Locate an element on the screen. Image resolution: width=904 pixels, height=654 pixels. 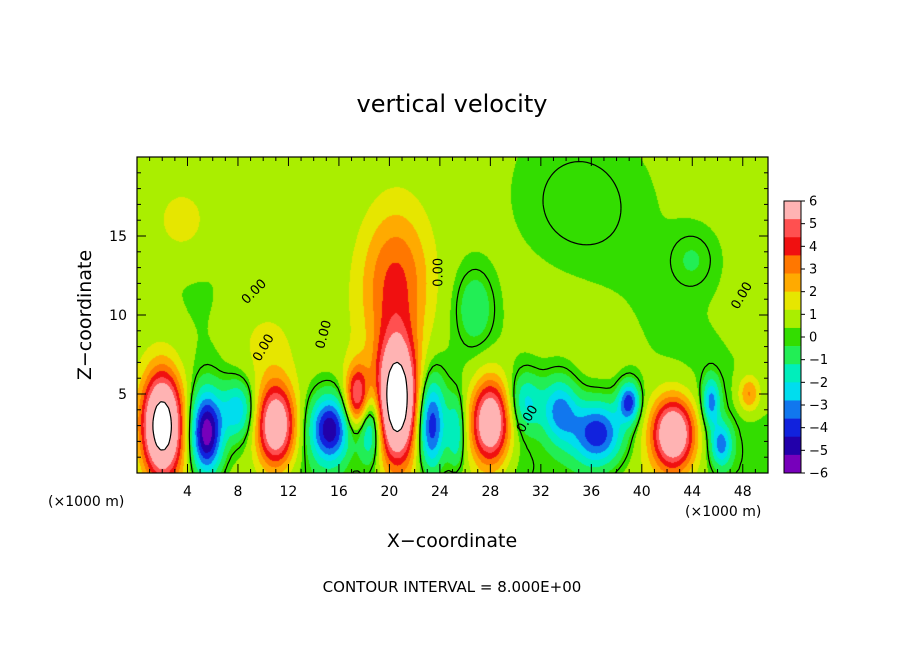
colorbar-label: 0 is located at coordinates (813, 338).